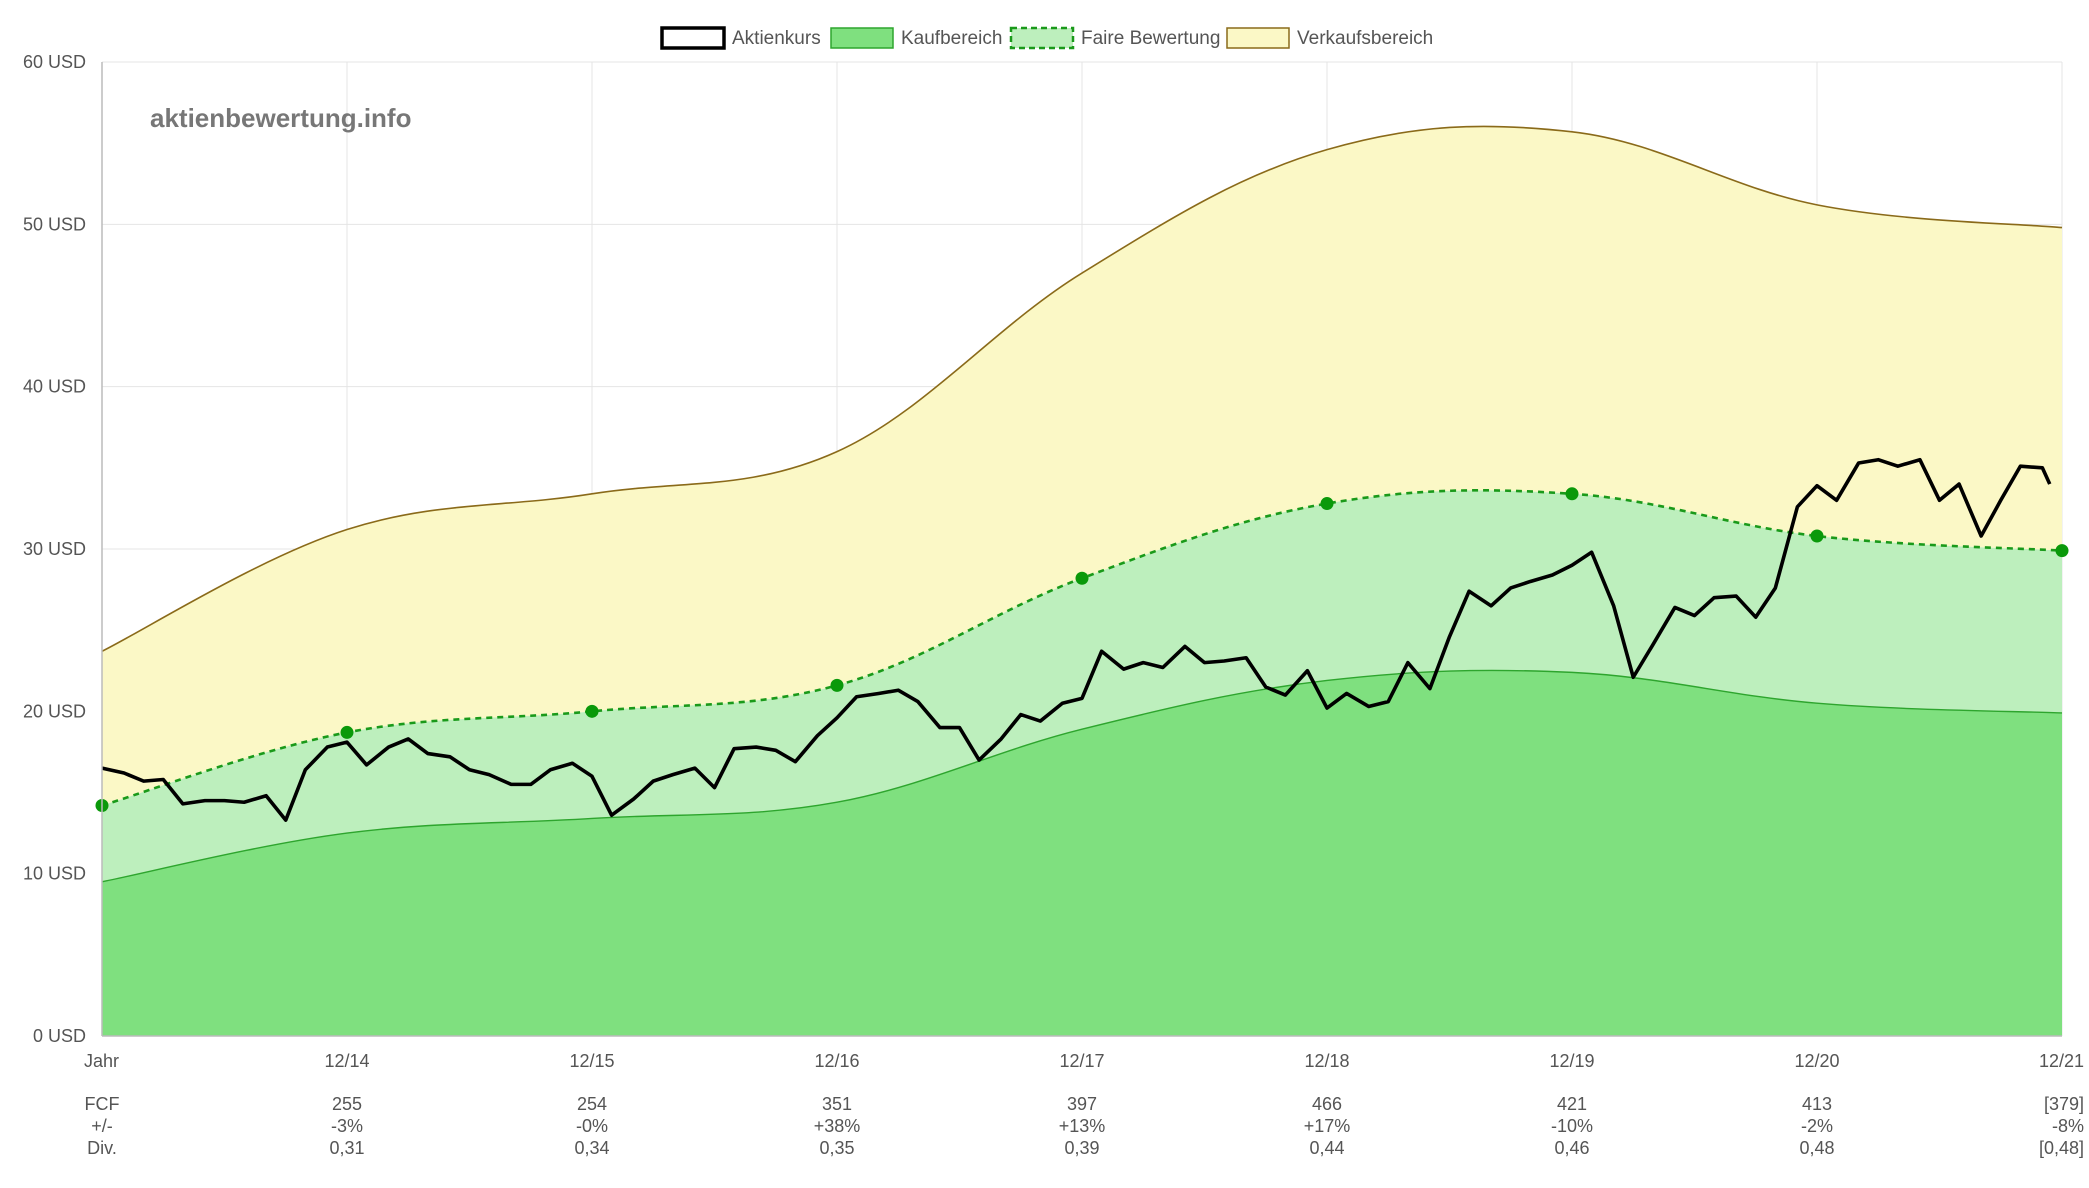 The height and width of the screenshot is (1188, 2089). I want to click on table-cell: +17%, so click(1327, 1126).